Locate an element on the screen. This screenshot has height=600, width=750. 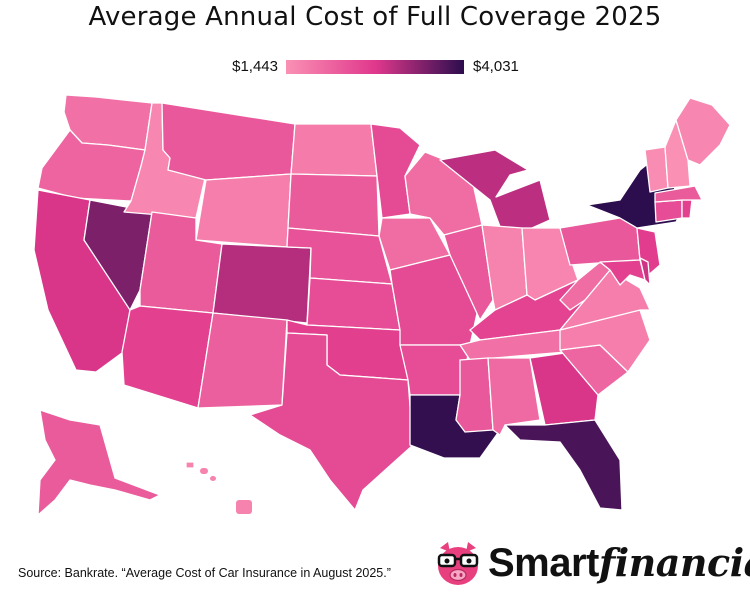
state-maine is located at coordinates (703, 131).